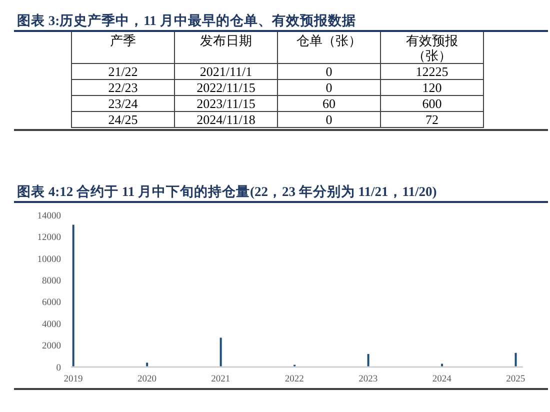 The height and width of the screenshot is (412, 550). Describe the element at coordinates (49, 259) in the screenshot. I see `y-tick-label: 10000` at that location.